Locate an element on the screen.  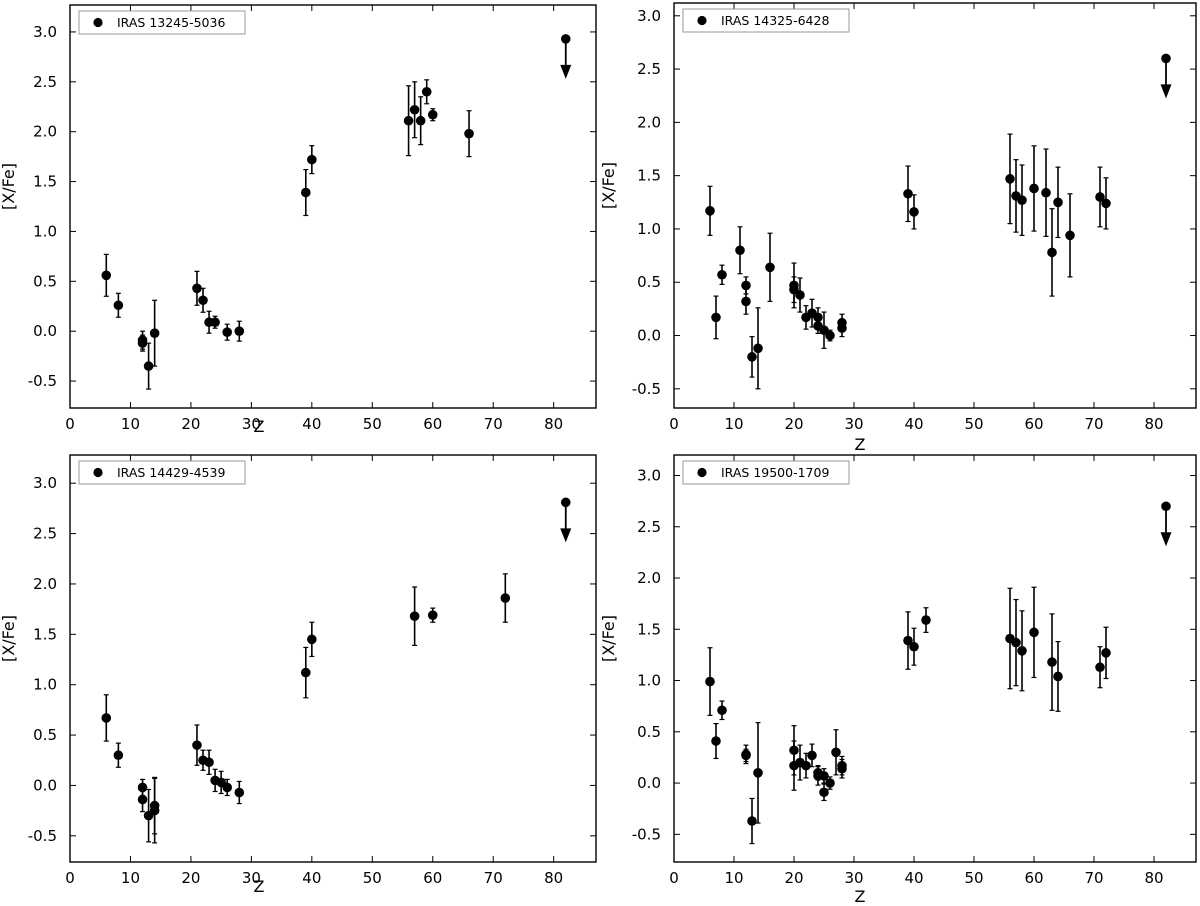
x-tick-label: 30 is located at coordinates (853, 878).